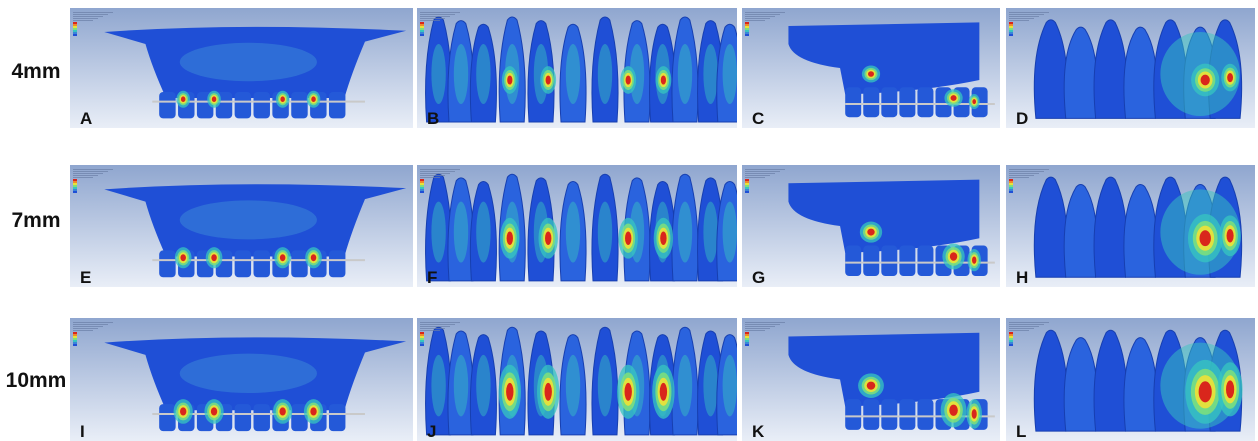 This screenshot has width=1258, height=441. I want to click on panel-f: F, so click(577, 226).